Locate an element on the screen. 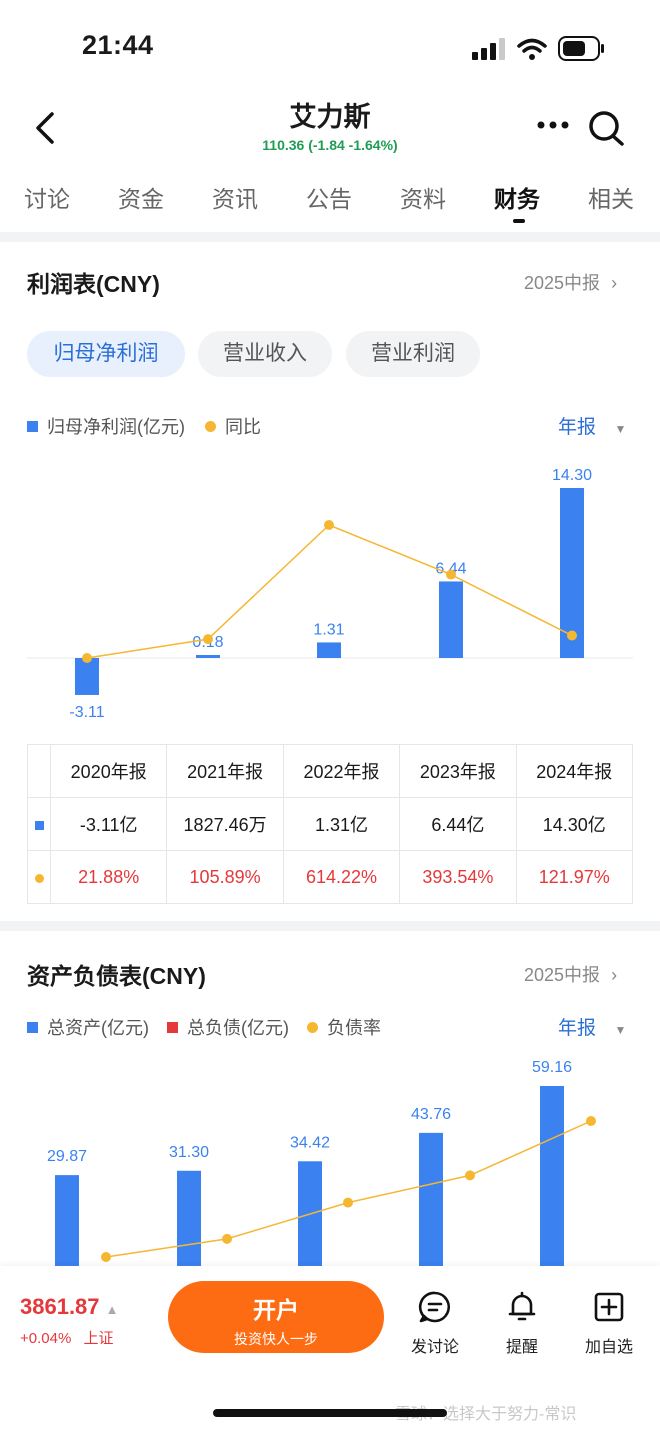  balance-period-label: 年报 is located at coordinates (577, 1028).